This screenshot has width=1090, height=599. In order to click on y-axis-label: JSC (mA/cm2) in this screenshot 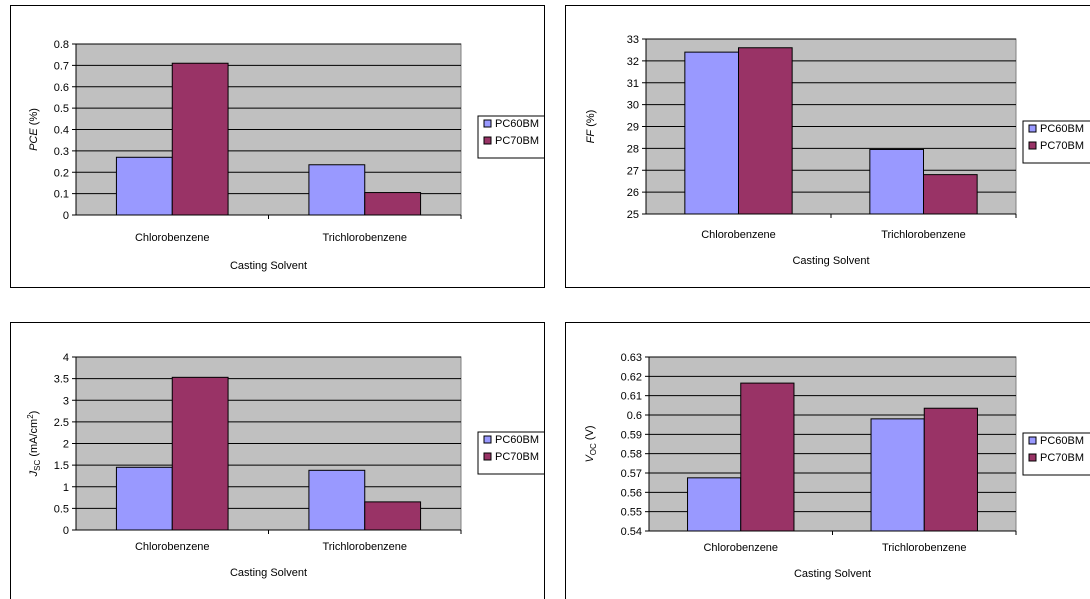, I will do `click(34, 444)`.